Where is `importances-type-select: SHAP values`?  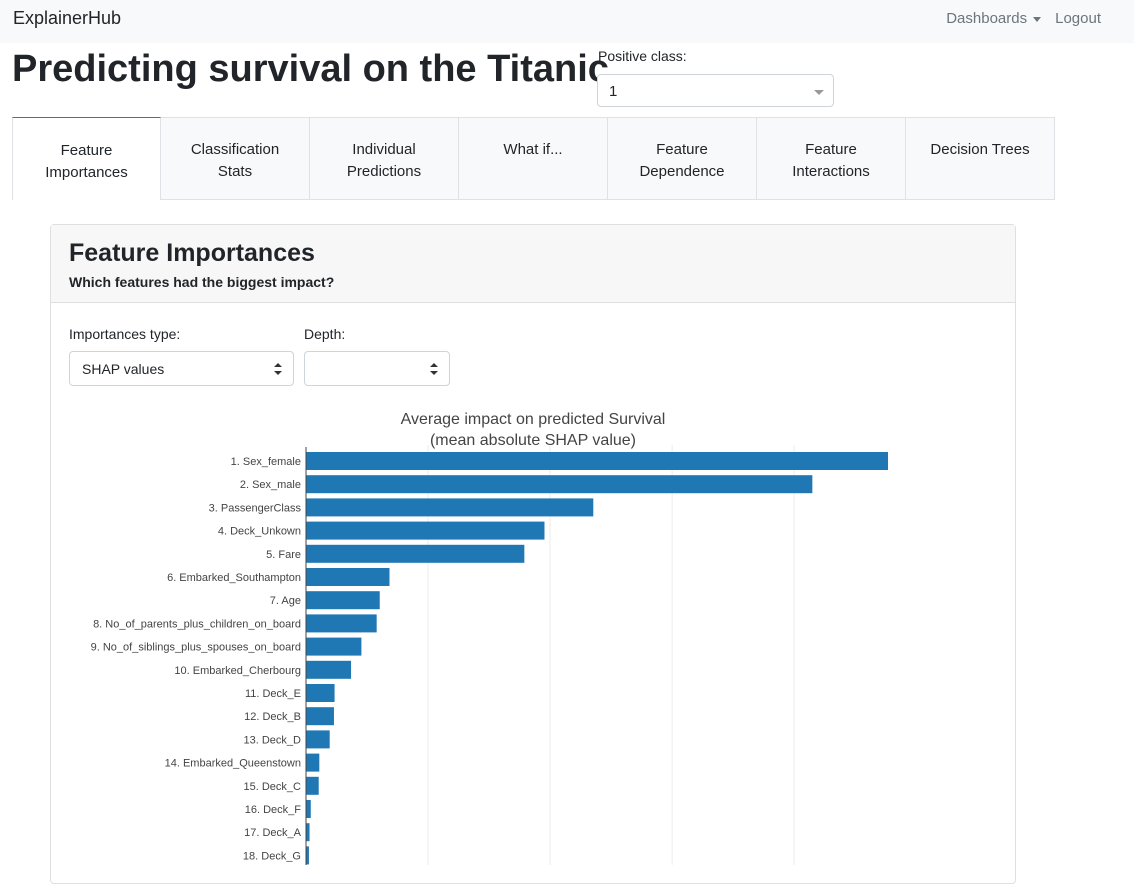 importances-type-select: SHAP values is located at coordinates (181, 368).